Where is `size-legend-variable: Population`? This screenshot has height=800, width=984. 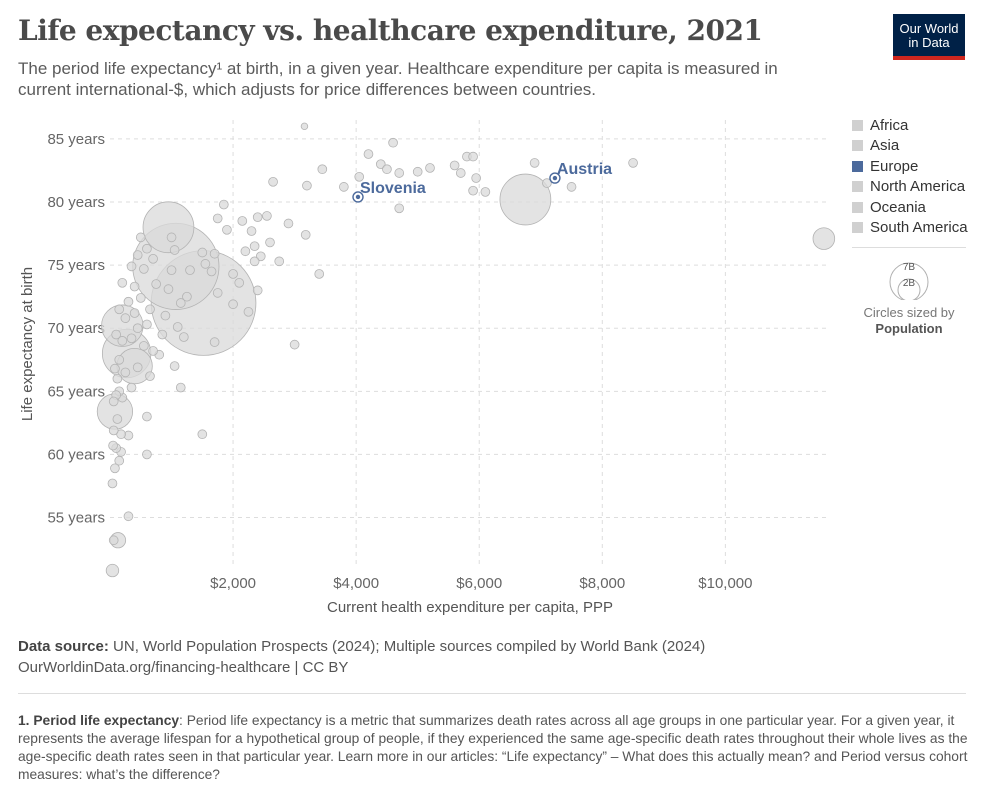
size-legend-variable: Population is located at coordinates (909, 328).